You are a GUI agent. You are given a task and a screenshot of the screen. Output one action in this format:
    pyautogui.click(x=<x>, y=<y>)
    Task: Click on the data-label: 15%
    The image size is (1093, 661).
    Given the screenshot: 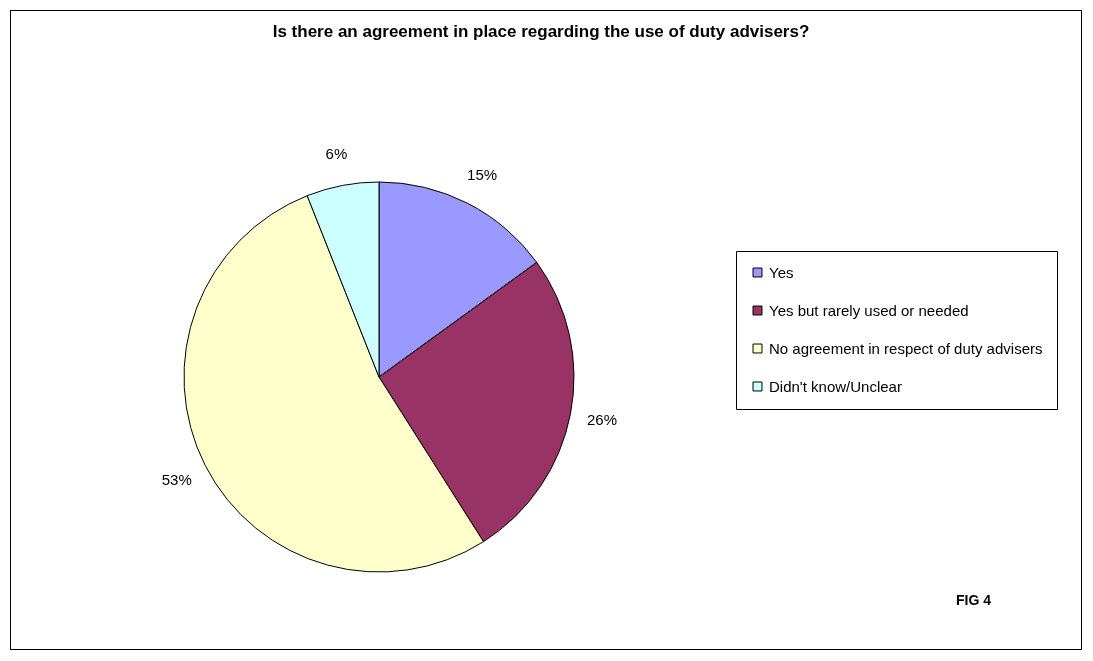 What is the action you would take?
    pyautogui.click(x=482, y=174)
    